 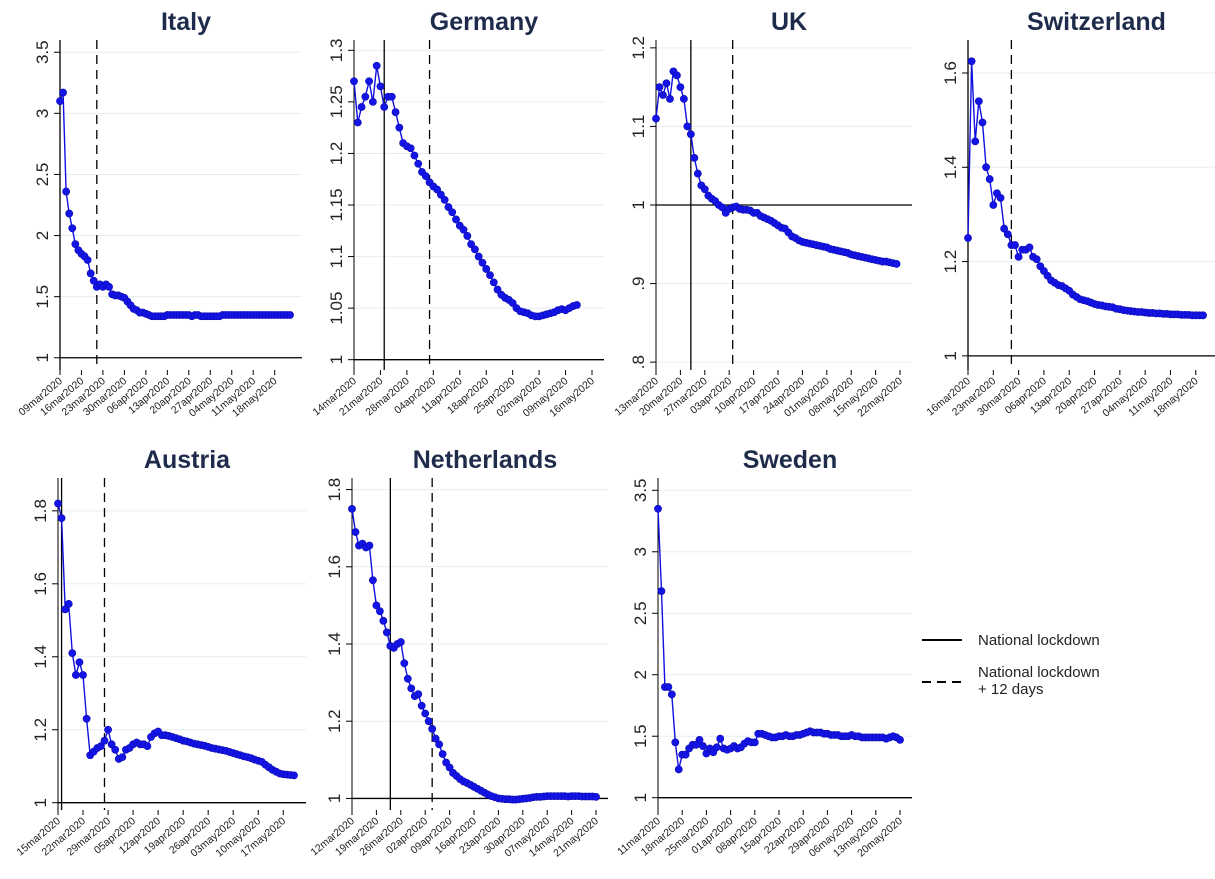 What do you see at coordinates (638, 283) in the screenshot?
I see `uk-ytick-label: .9` at bounding box center [638, 283].